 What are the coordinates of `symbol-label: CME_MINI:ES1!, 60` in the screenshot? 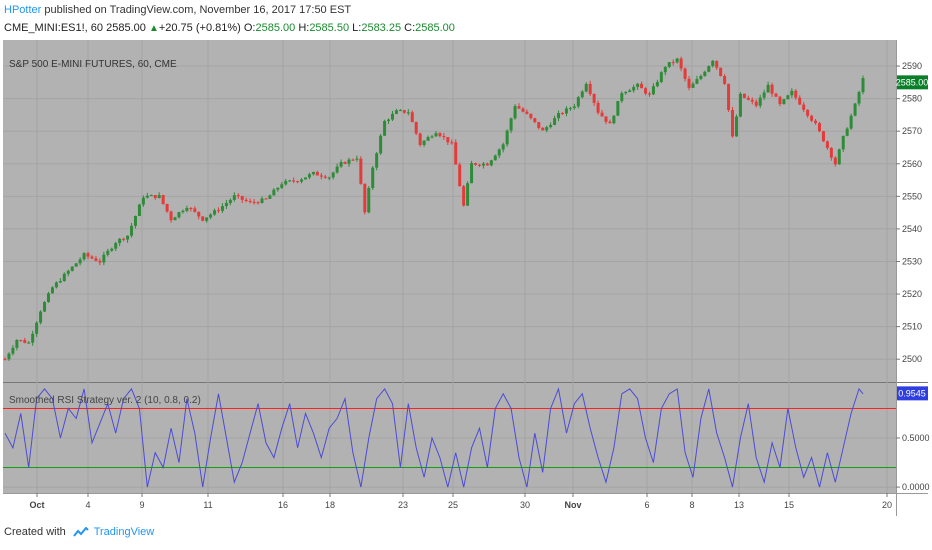 It's located at (54, 28).